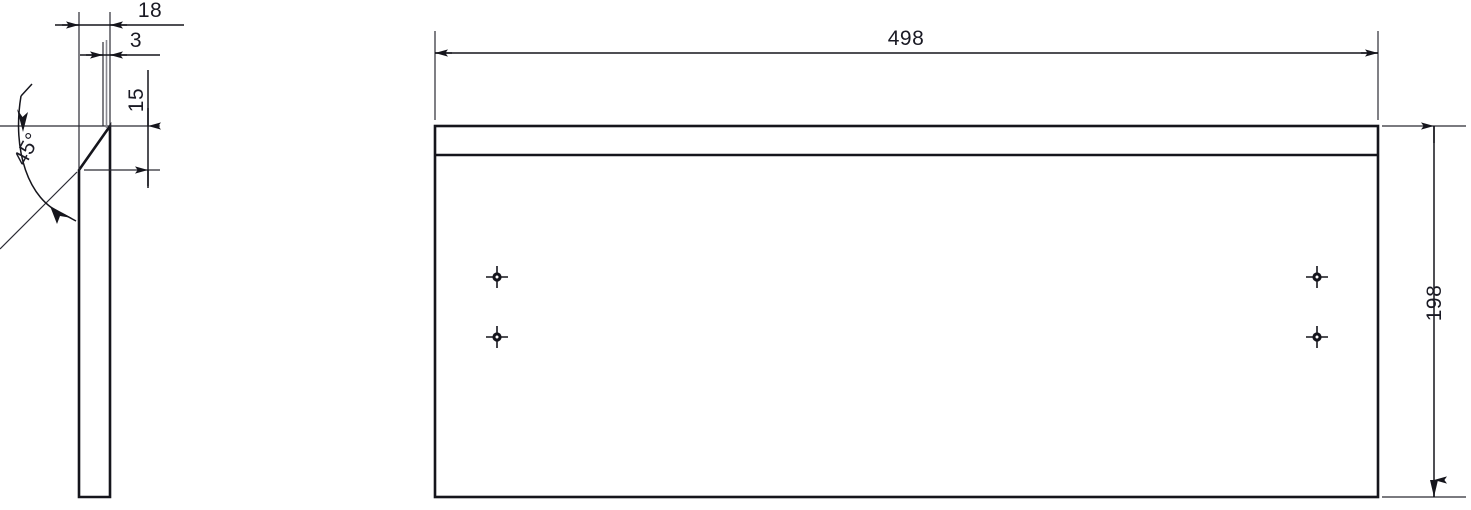 Image resolution: width=1471 pixels, height=510 pixels. I want to click on dimension-chamfer-height: 15, so click(143, 129).